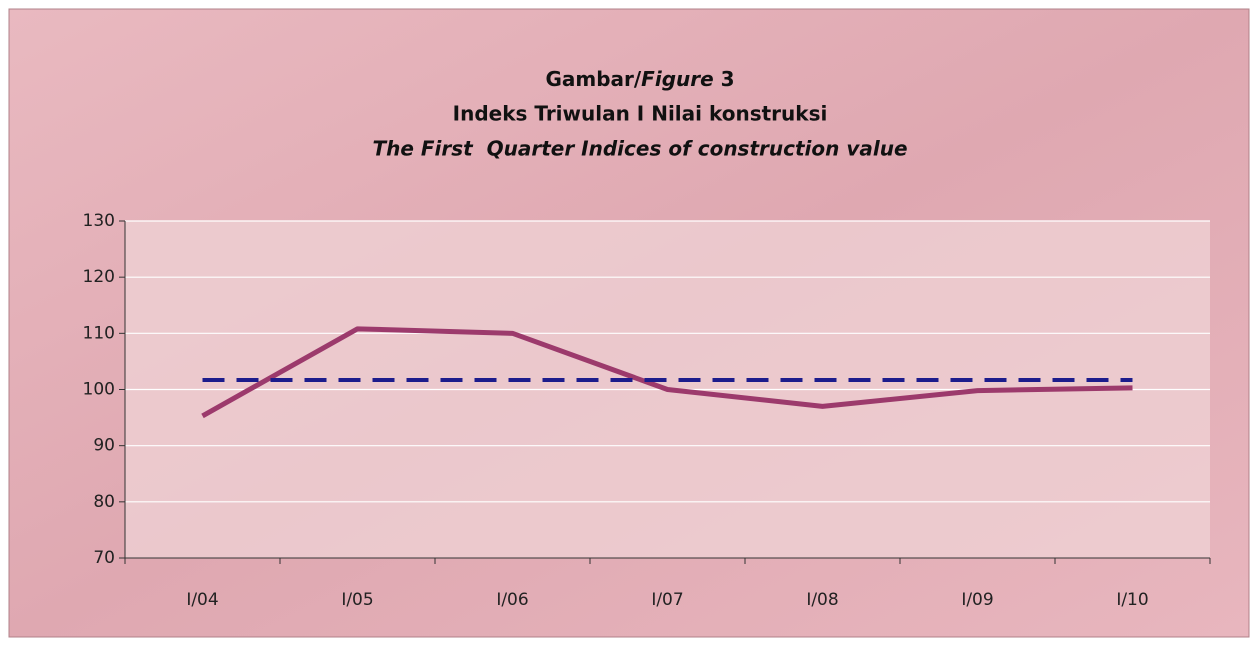 The width and height of the screenshot is (1258, 646). What do you see at coordinates (512, 600) in the screenshot?
I see `x-tick-label: I/06` at bounding box center [512, 600].